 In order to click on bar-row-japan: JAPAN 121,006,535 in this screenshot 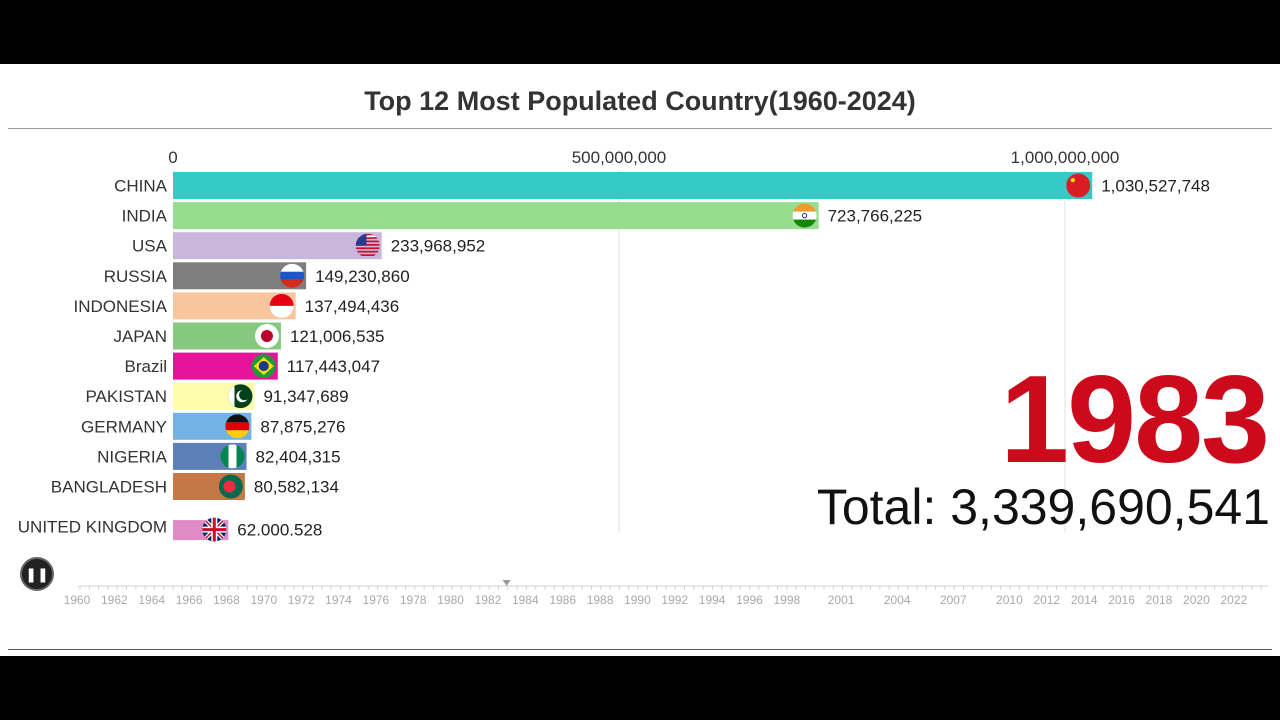, I will do `click(249, 336)`.